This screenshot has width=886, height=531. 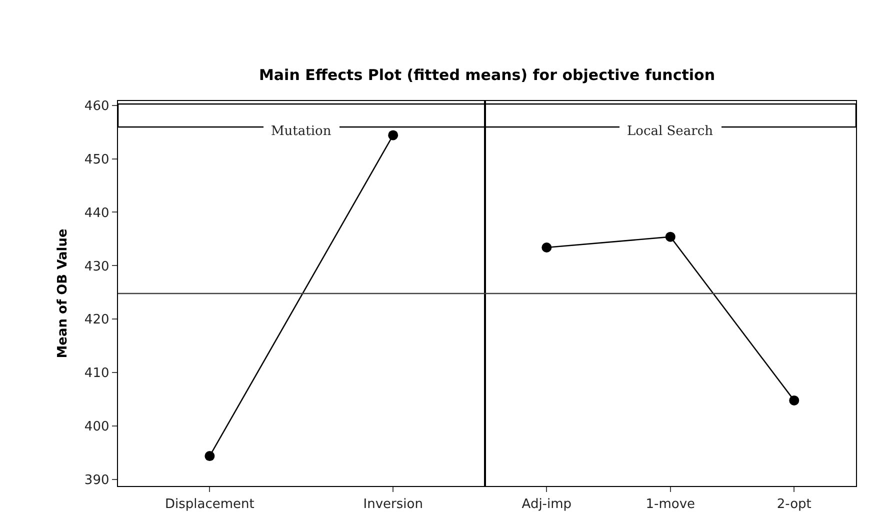 I want to click on x-tick-label: Displacement, so click(x=209, y=504).